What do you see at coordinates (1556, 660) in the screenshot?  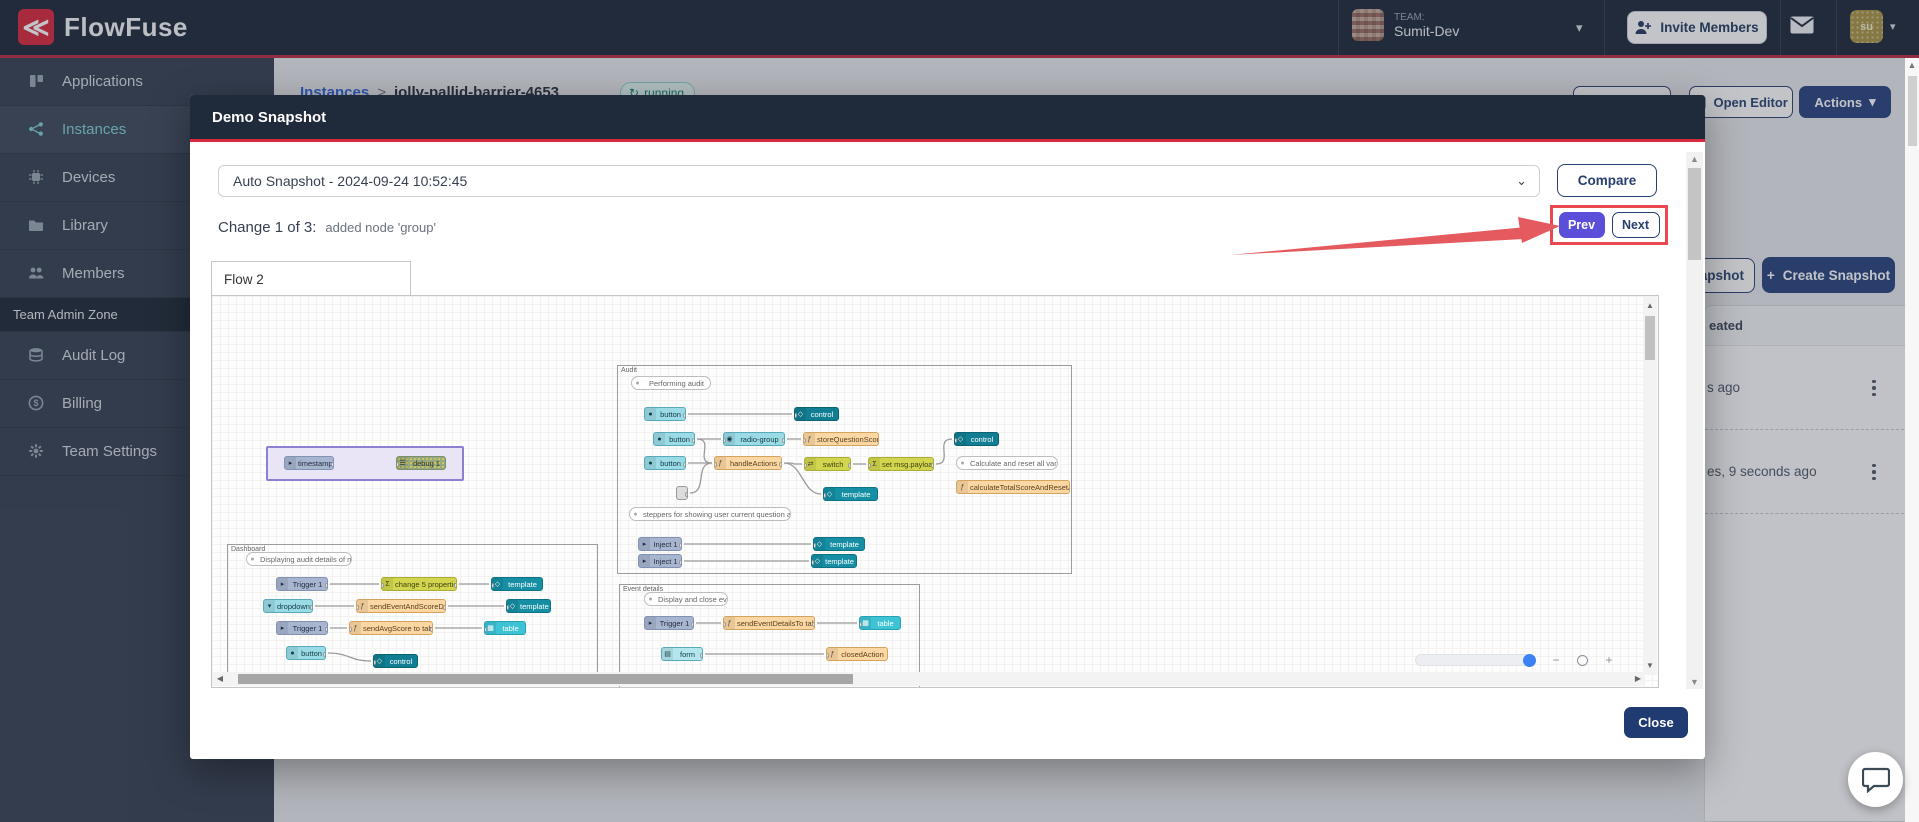 I see `zoom-out-button: −` at bounding box center [1556, 660].